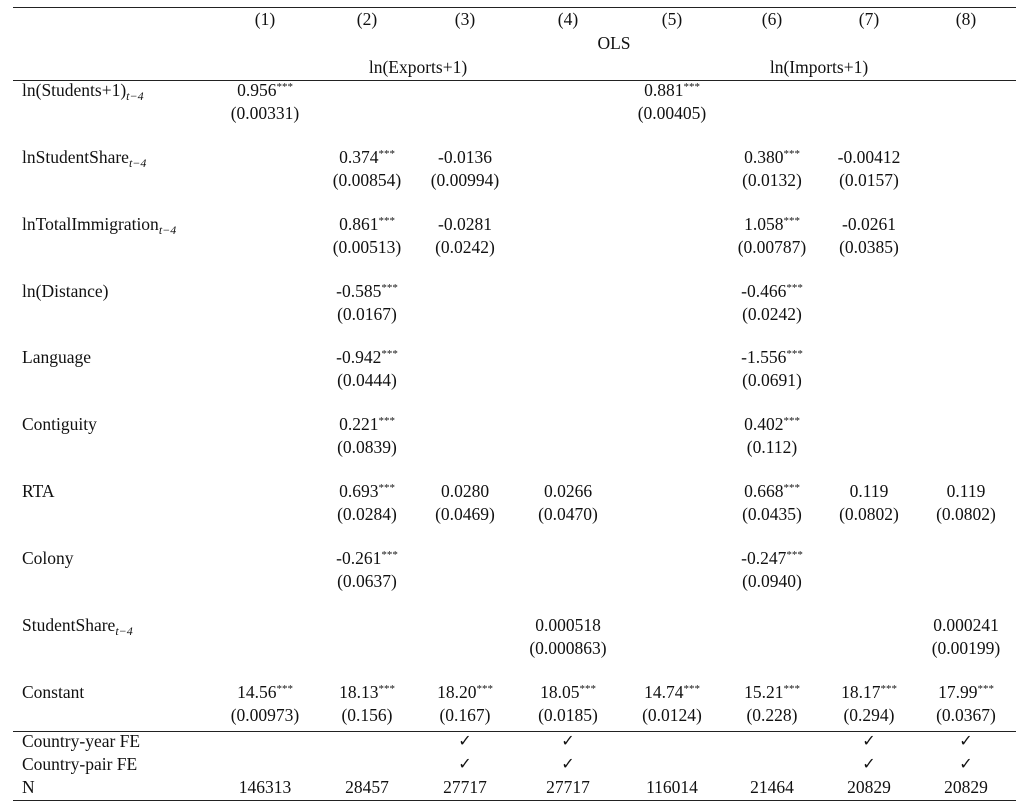  What do you see at coordinates (568, 19) in the screenshot?
I see `column-number: (4)` at bounding box center [568, 19].